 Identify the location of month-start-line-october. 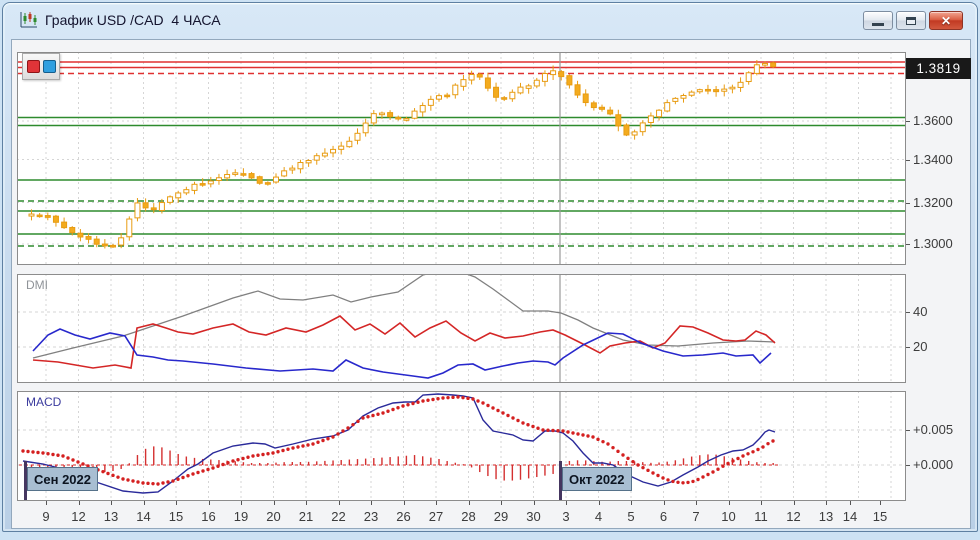
(560, 480).